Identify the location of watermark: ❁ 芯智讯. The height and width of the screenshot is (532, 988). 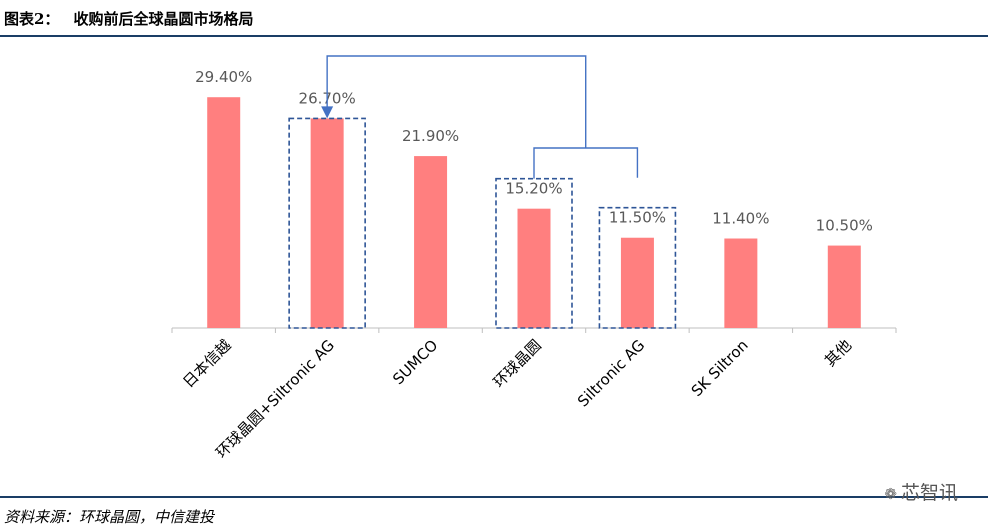
(921, 491).